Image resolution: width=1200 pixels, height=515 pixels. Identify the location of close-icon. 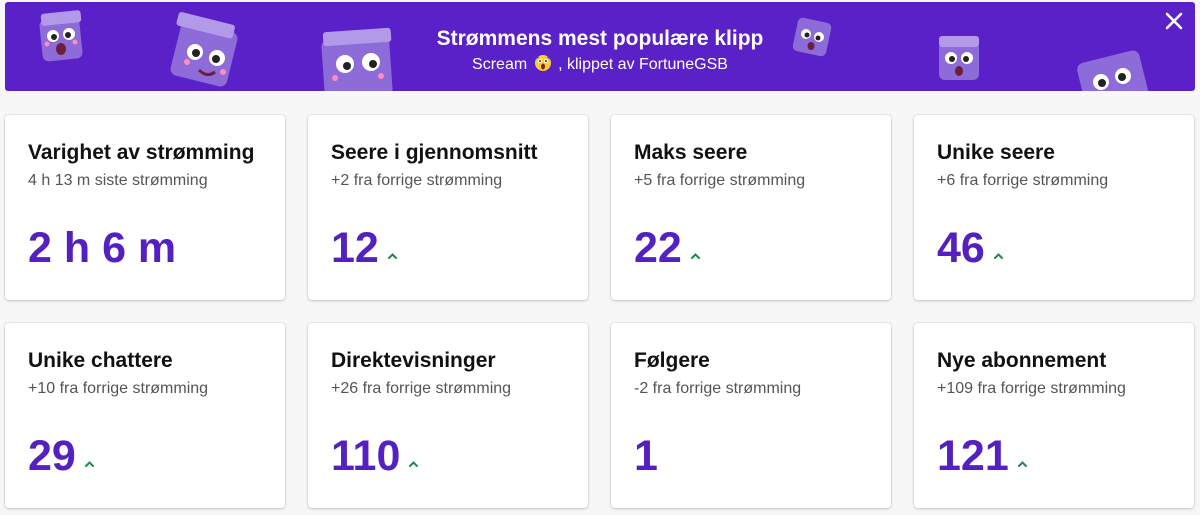
(1174, 21).